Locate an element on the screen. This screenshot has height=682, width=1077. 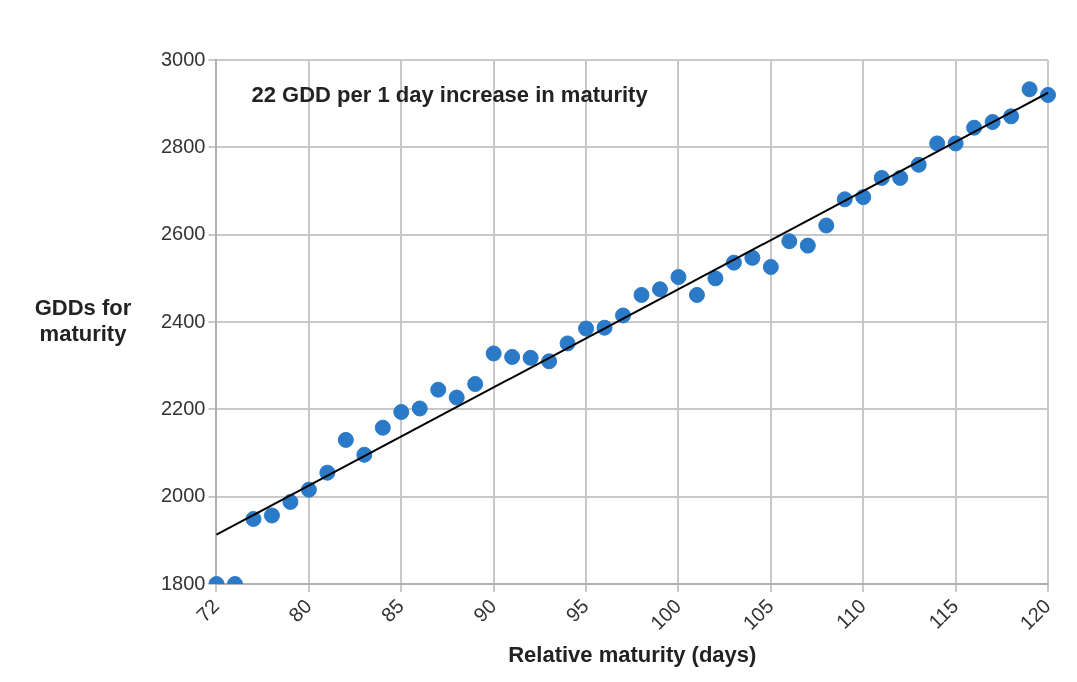
y-tick-label: 2200 is located at coordinates (183, 407).